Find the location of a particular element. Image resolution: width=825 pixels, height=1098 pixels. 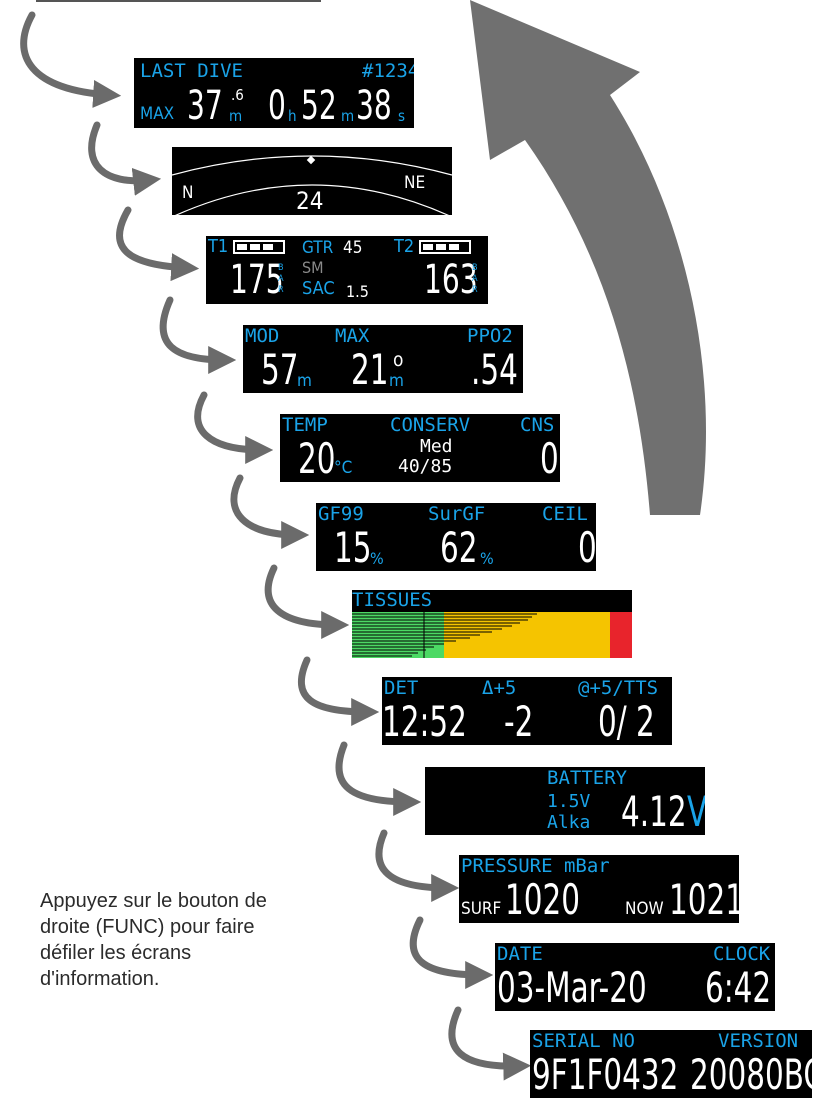

tts-label: @+5/TTS is located at coordinates (618, 688).